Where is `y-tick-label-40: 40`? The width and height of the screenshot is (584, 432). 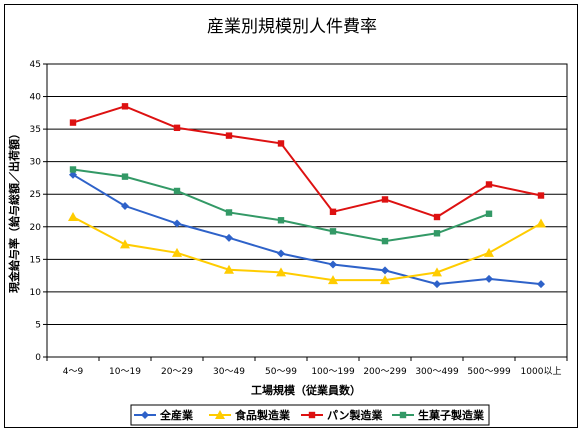
y-tick-label-40: 40 is located at coordinates (36, 98).